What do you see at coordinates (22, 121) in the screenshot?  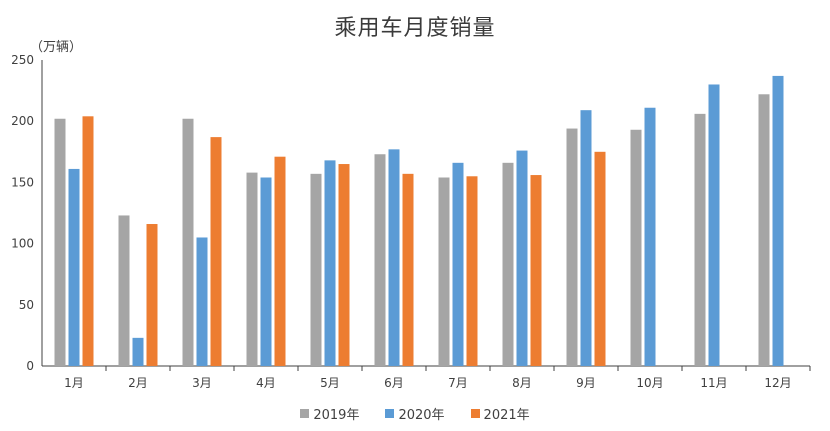 I see `y-tick-label: 200` at bounding box center [22, 121].